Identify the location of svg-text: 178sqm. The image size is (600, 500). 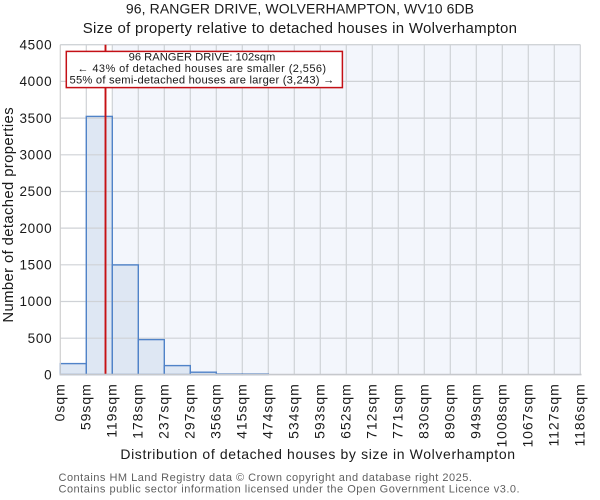
(137, 411).